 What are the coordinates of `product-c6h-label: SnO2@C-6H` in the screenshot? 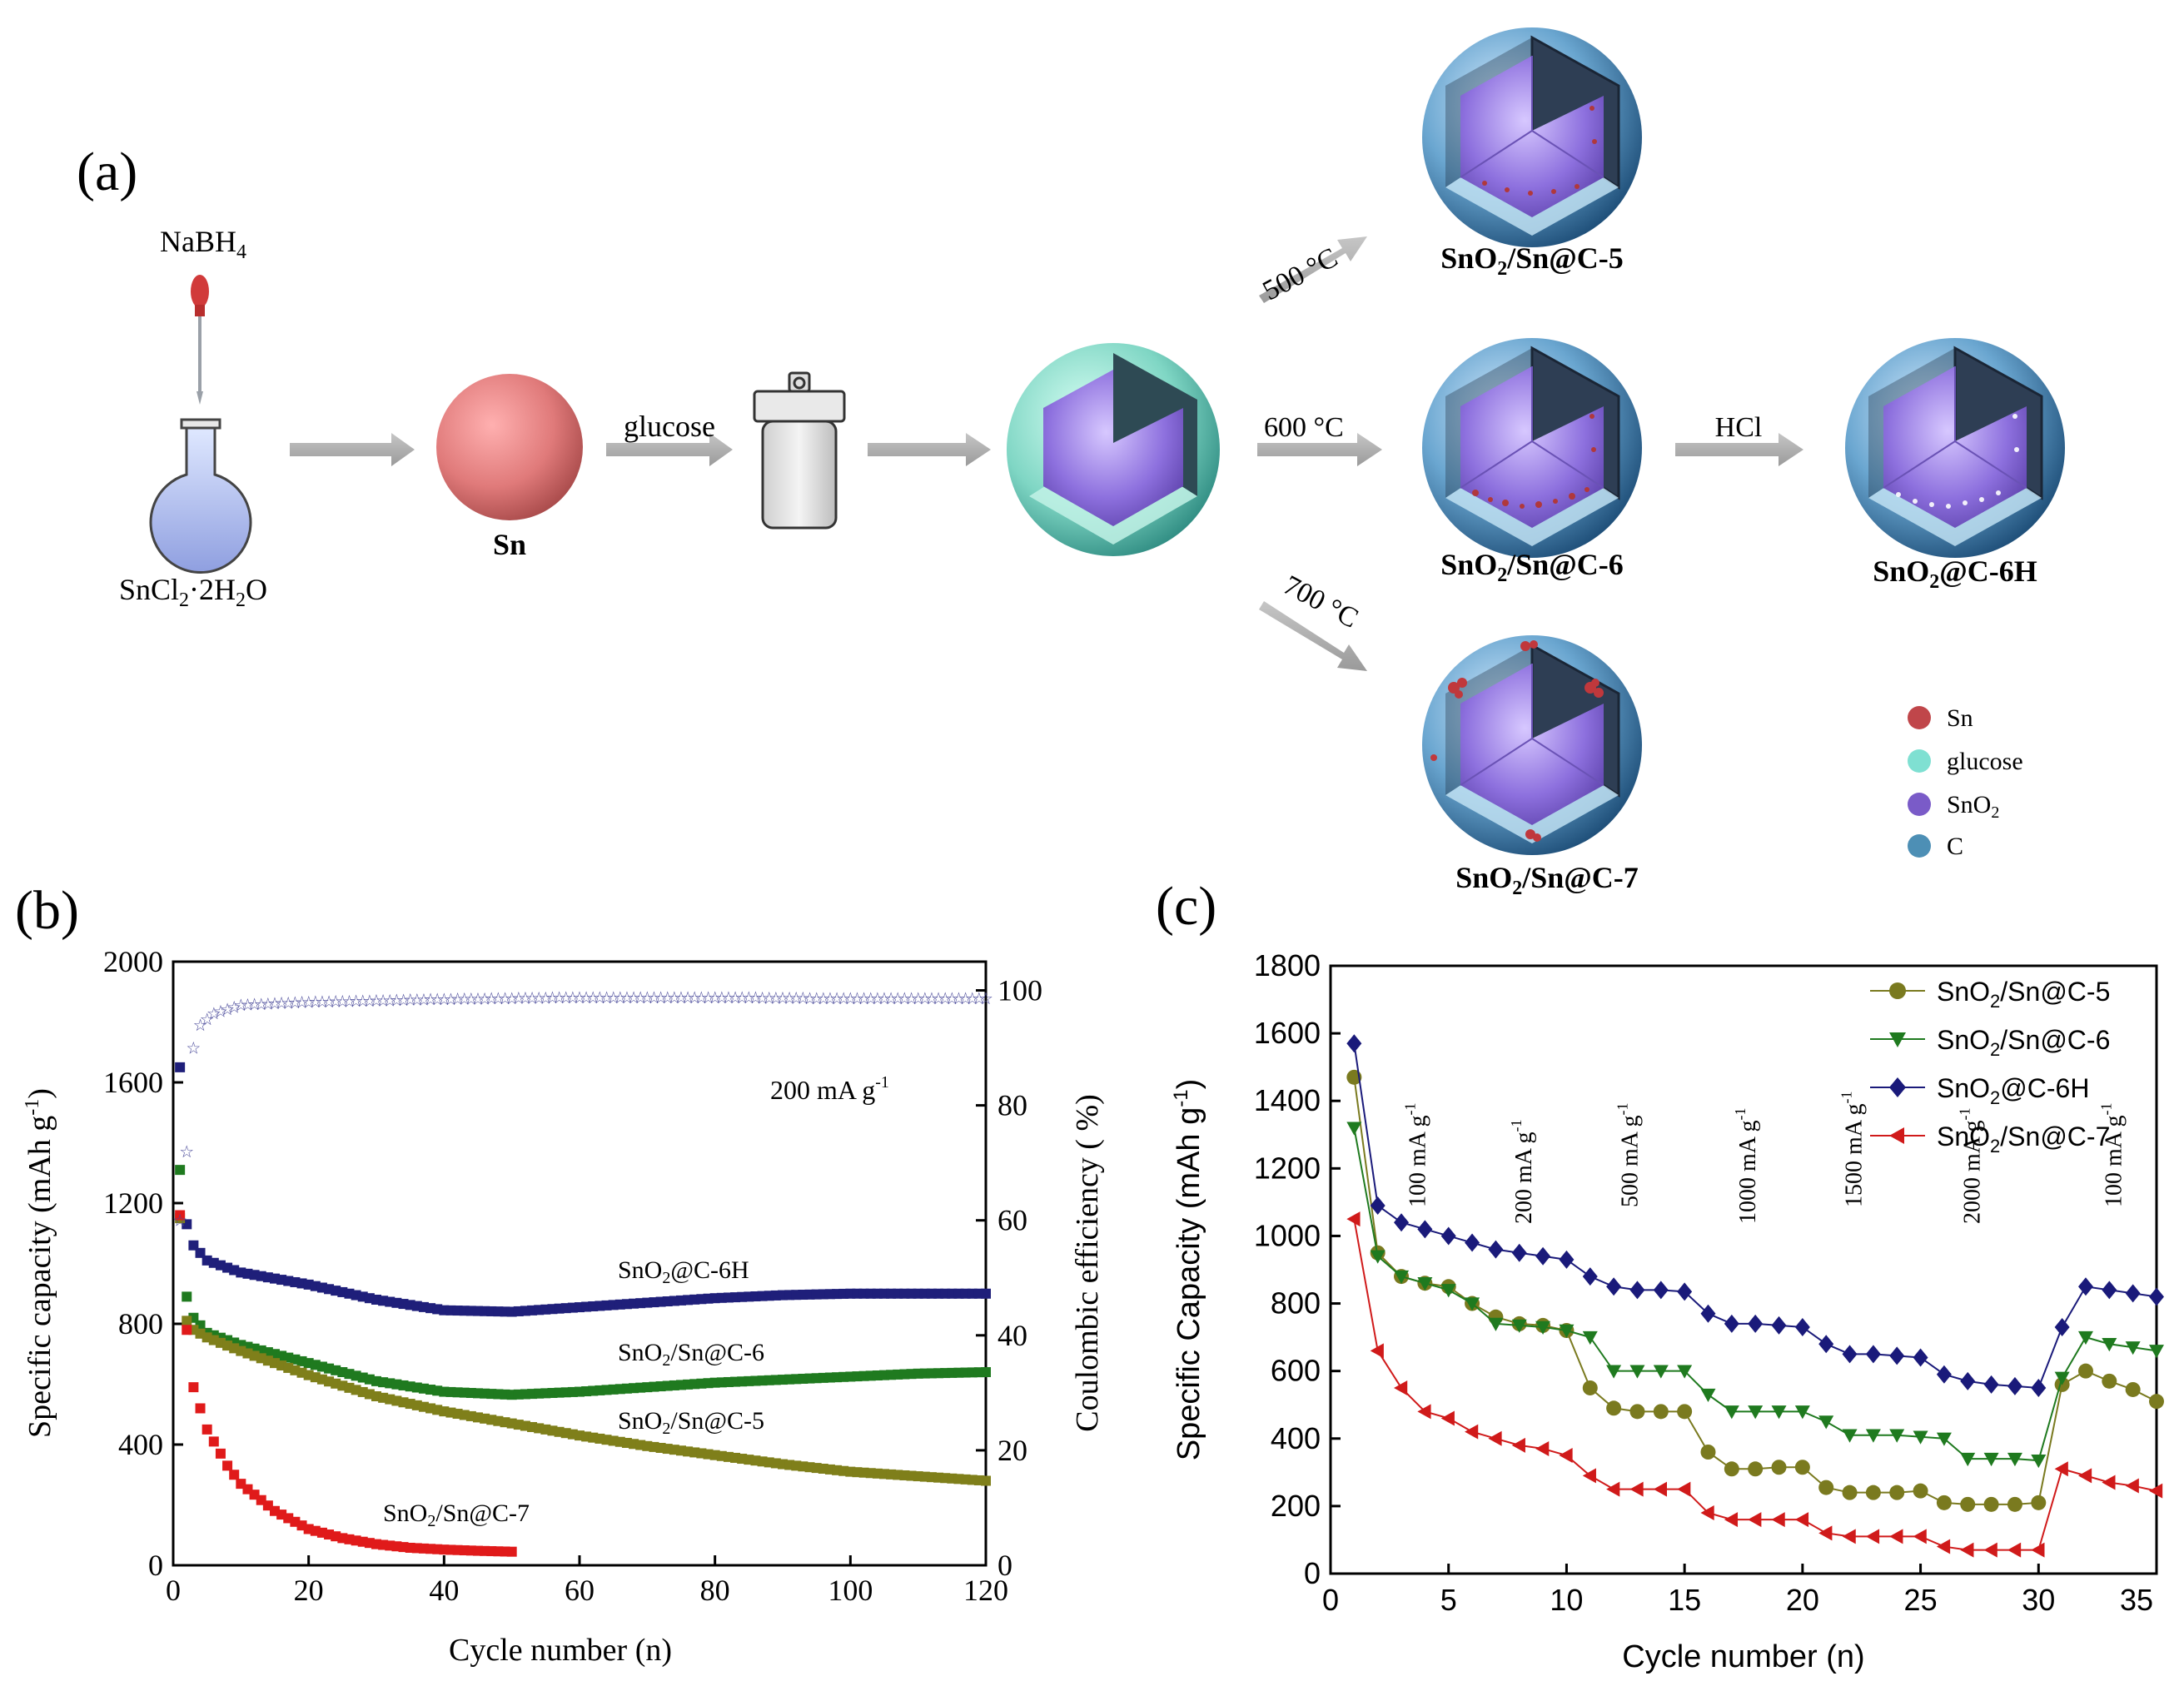 It's located at (1955, 574).